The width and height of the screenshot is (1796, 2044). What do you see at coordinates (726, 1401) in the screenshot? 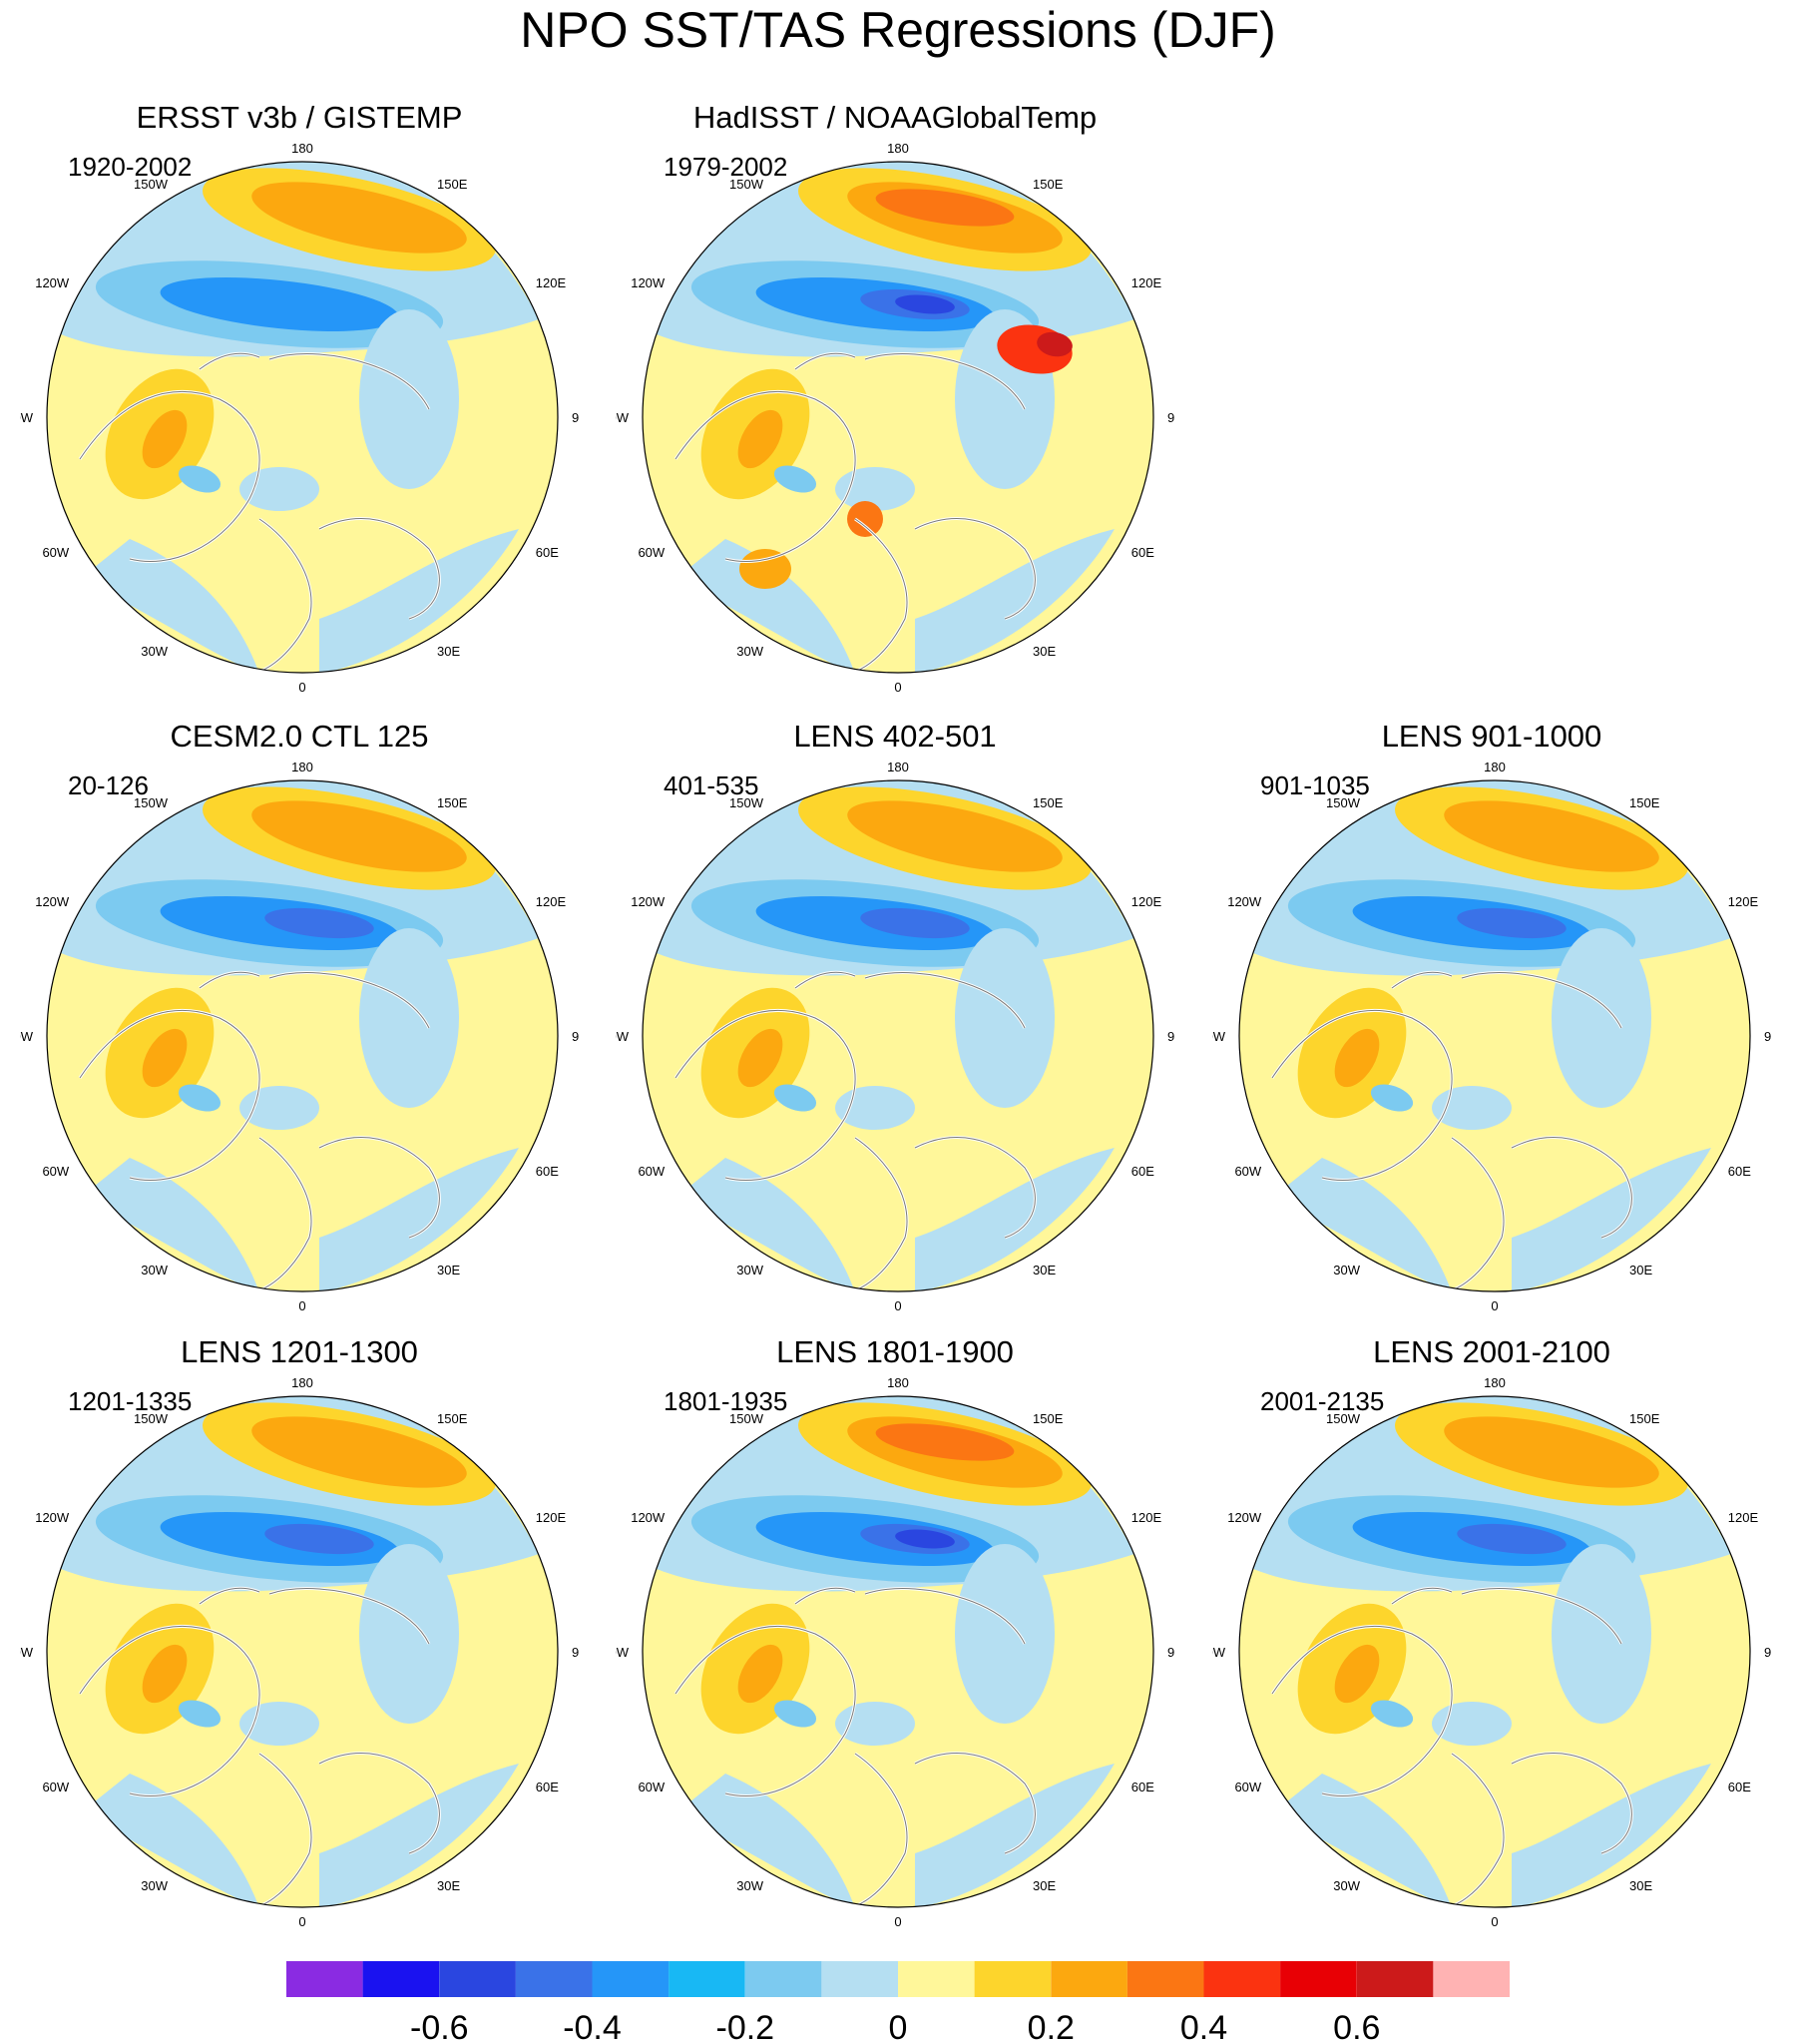
I see `panel-years: 1801-1935` at bounding box center [726, 1401].